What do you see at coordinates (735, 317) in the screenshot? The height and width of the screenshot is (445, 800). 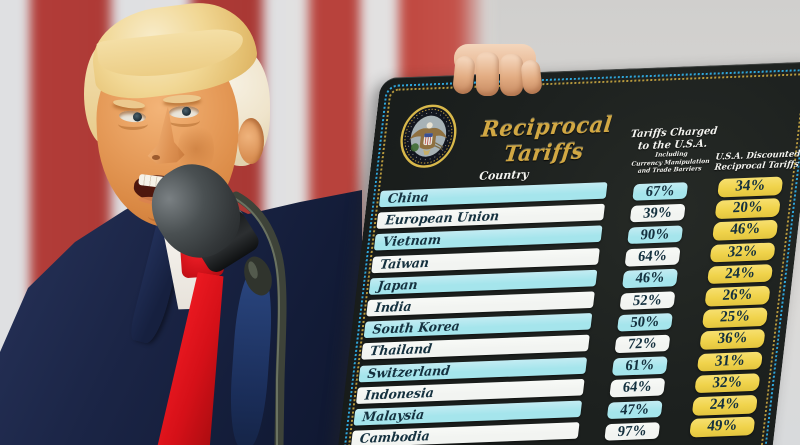 I see `discounted-tariff-cell: 25%` at bounding box center [735, 317].